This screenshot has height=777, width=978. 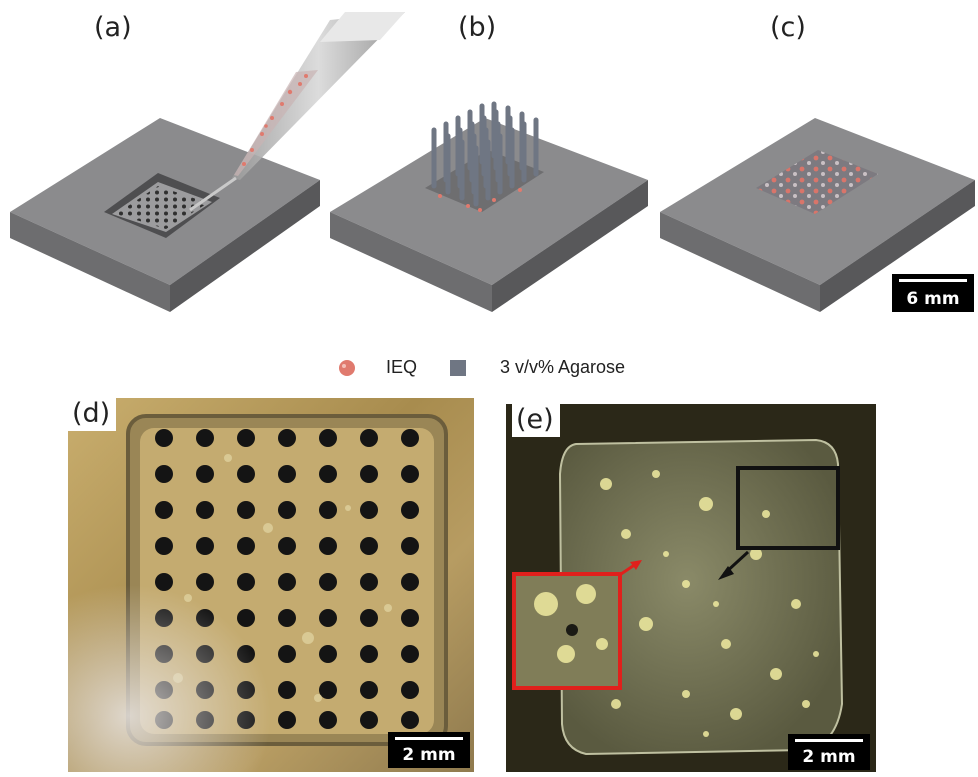 I want to click on block-b, so click(x=489, y=206).